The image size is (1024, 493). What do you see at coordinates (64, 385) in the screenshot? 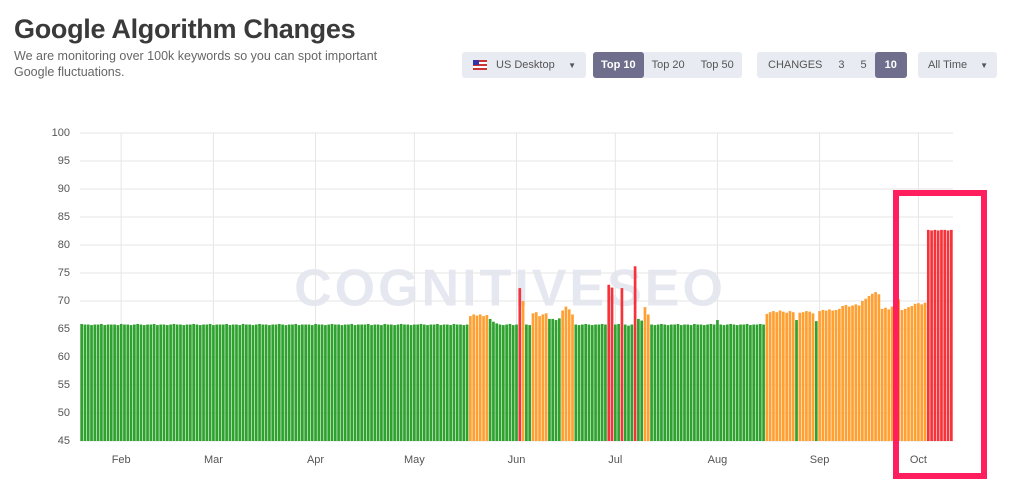
I see `y-tick-label: 55` at bounding box center [64, 385].